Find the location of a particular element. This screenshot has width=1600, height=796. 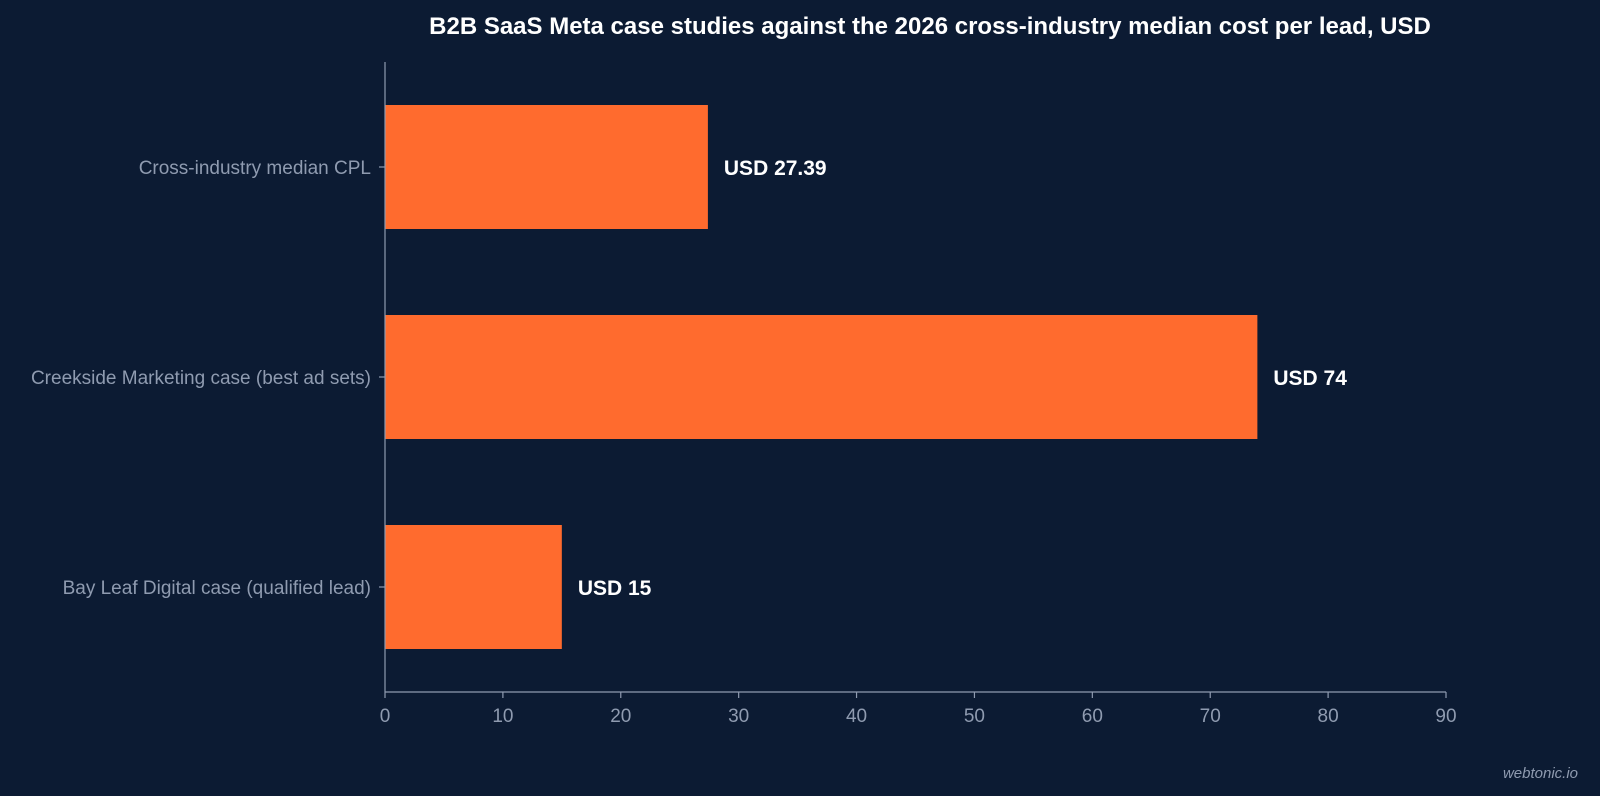

category-label-2: Bay Leaf Digital case (qualified lead) is located at coordinates (217, 588).